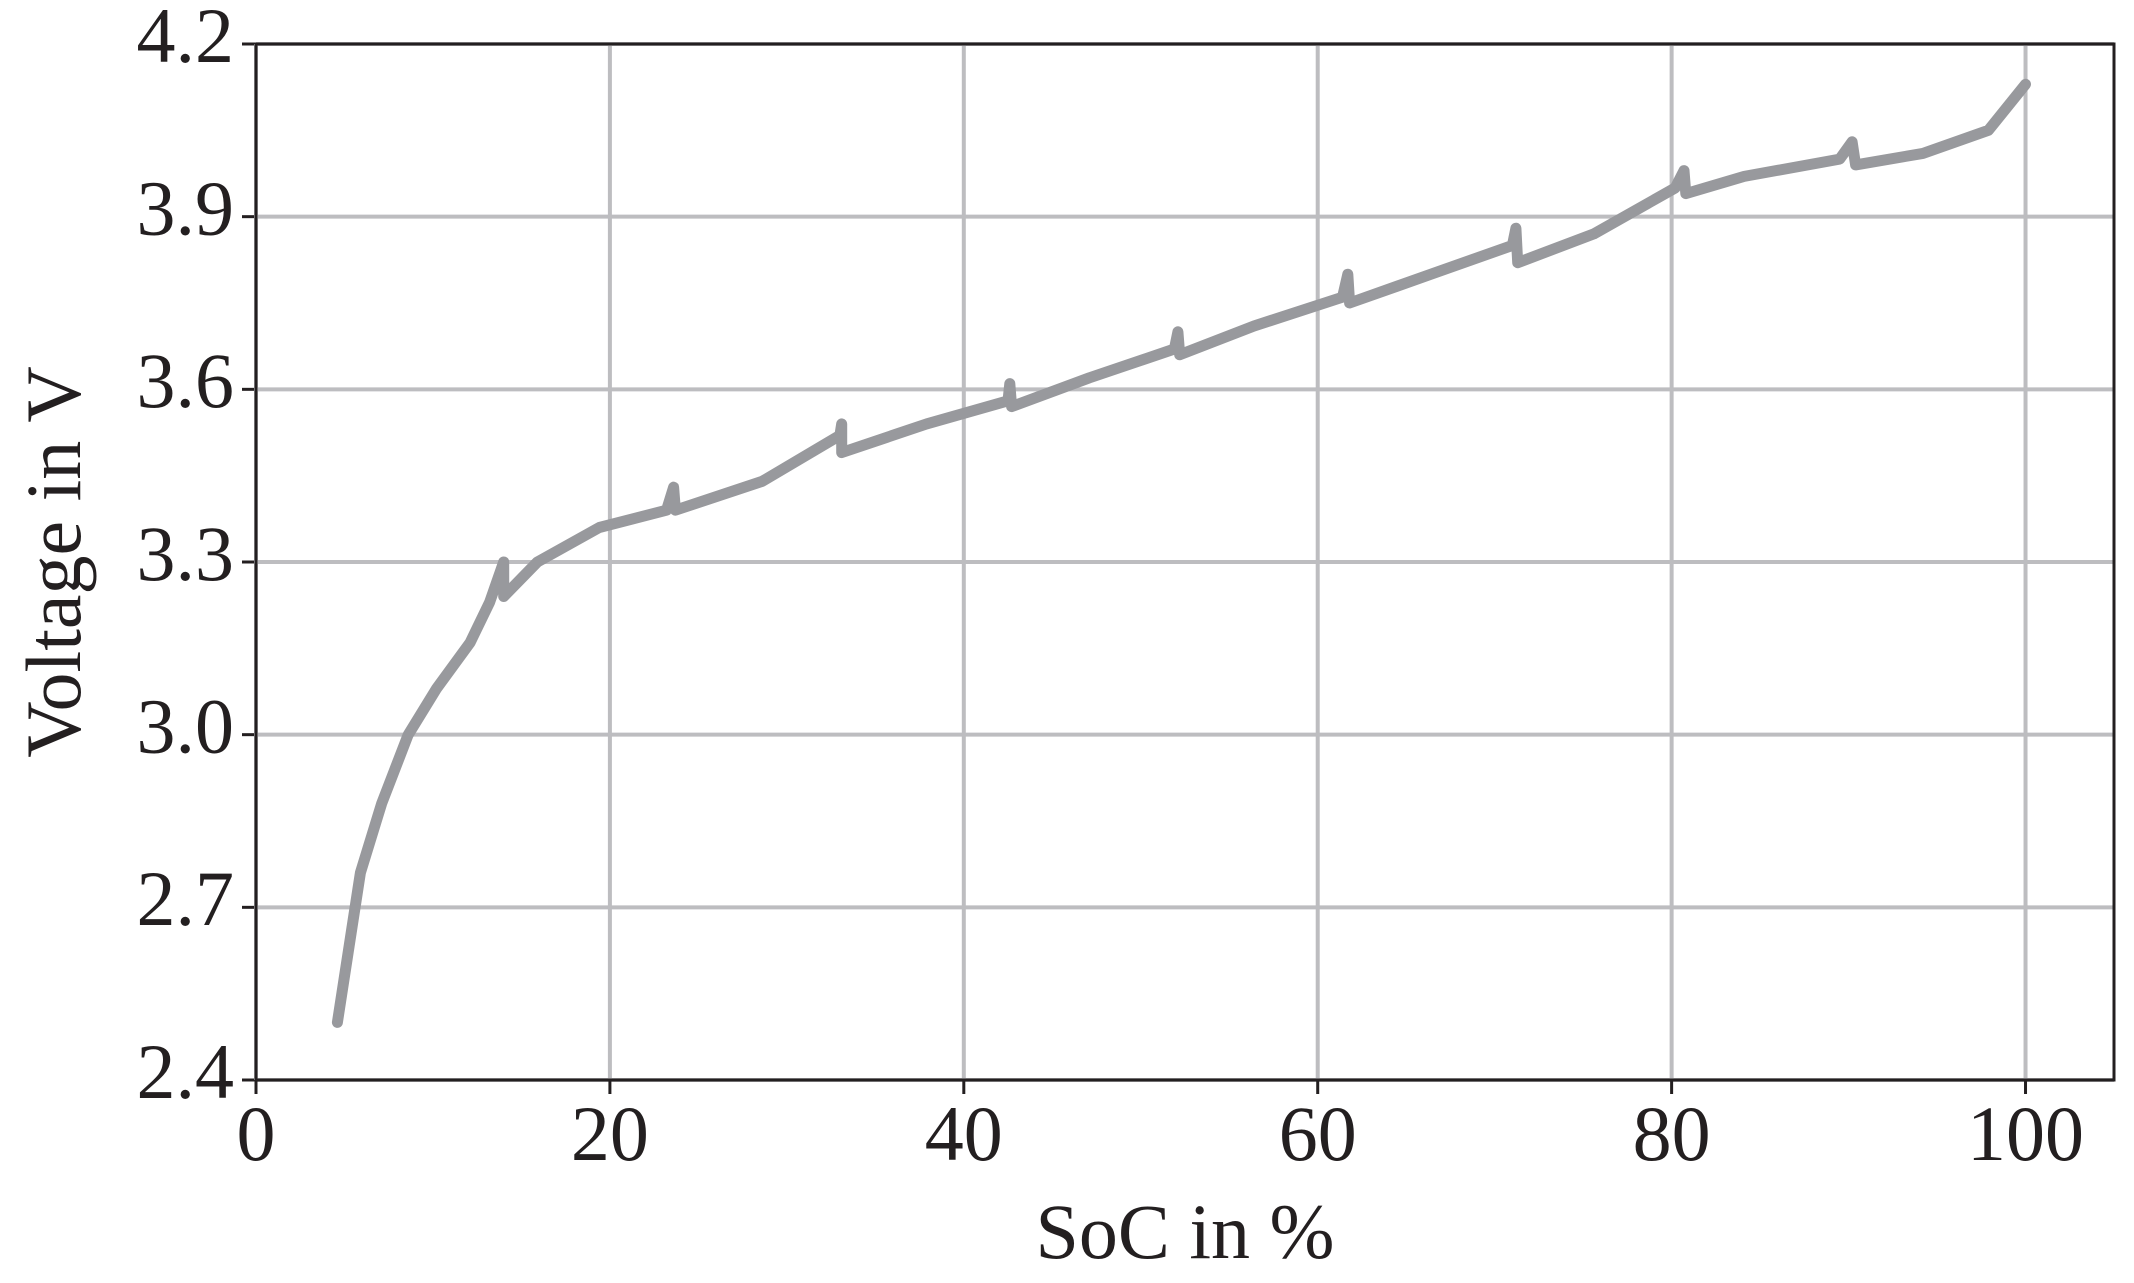  What do you see at coordinates (186, 726) in the screenshot?
I see `y-tick-label: 3.0` at bounding box center [186, 726].